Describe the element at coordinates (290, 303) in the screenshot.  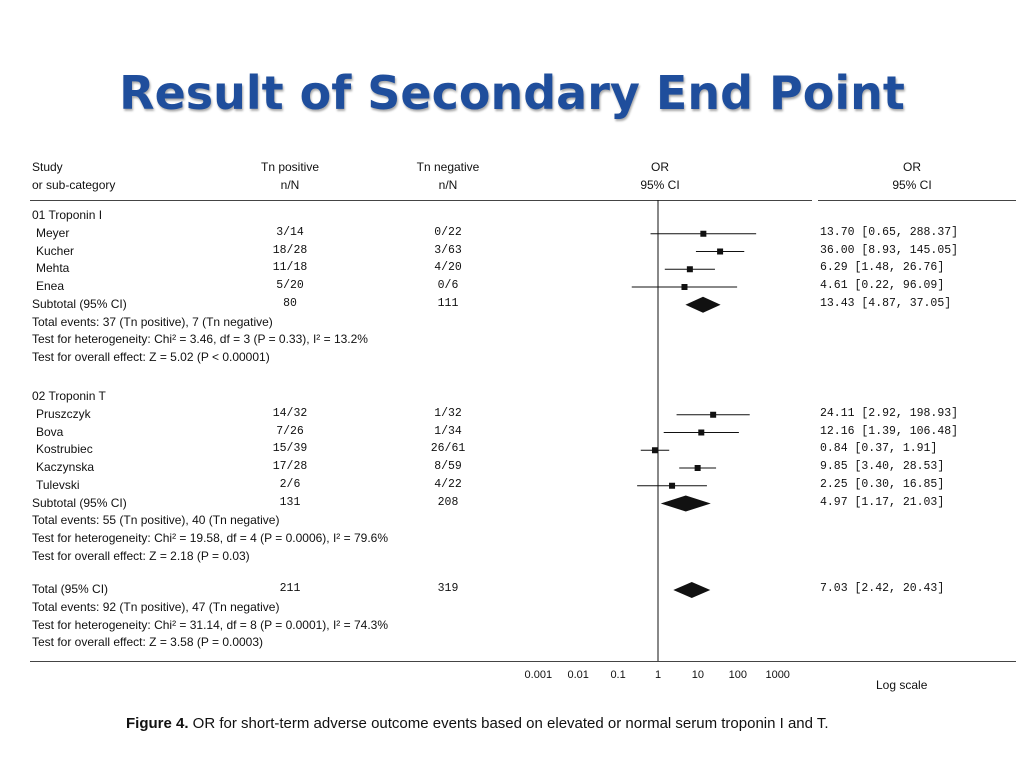
I see `subtotal-tn-positive: 80` at that location.